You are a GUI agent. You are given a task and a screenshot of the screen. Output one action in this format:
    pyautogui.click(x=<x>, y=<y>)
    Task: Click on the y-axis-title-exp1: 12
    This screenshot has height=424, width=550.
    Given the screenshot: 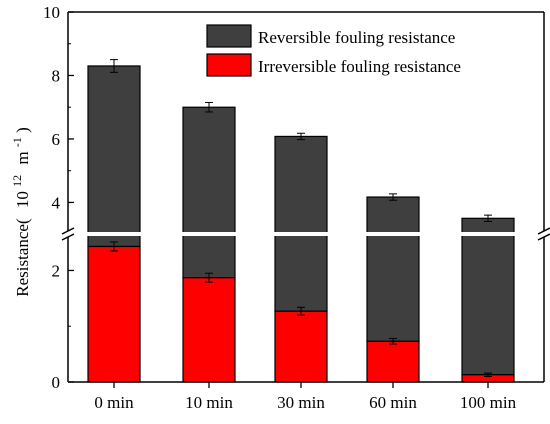 What is the action you would take?
    pyautogui.click(x=17, y=181)
    